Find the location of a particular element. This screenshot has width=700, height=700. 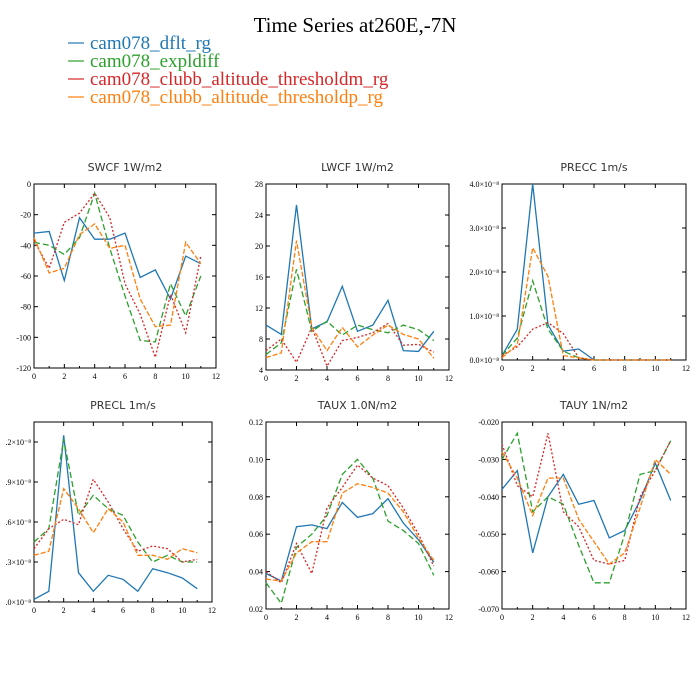

y-tick-label: 24 is located at coordinates (259, 215).